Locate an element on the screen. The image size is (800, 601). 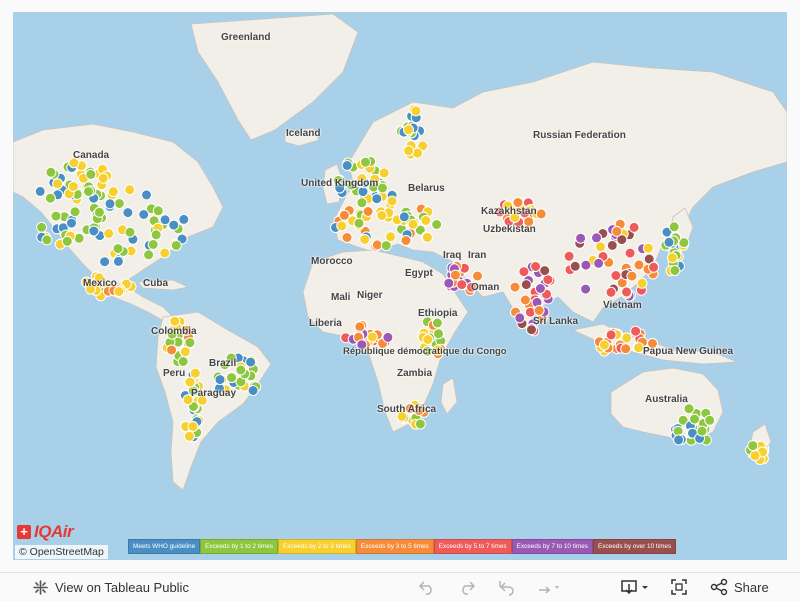
legend-item: Exceeds by 7 to 10 times is located at coordinates (552, 546).